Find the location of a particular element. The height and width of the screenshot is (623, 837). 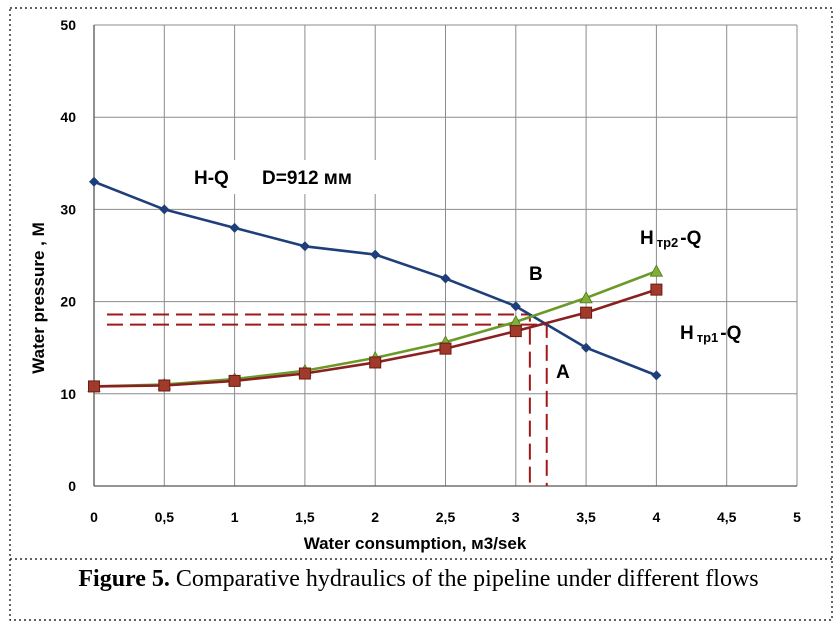

caption-label: Figure 5. is located at coordinates (124, 579).